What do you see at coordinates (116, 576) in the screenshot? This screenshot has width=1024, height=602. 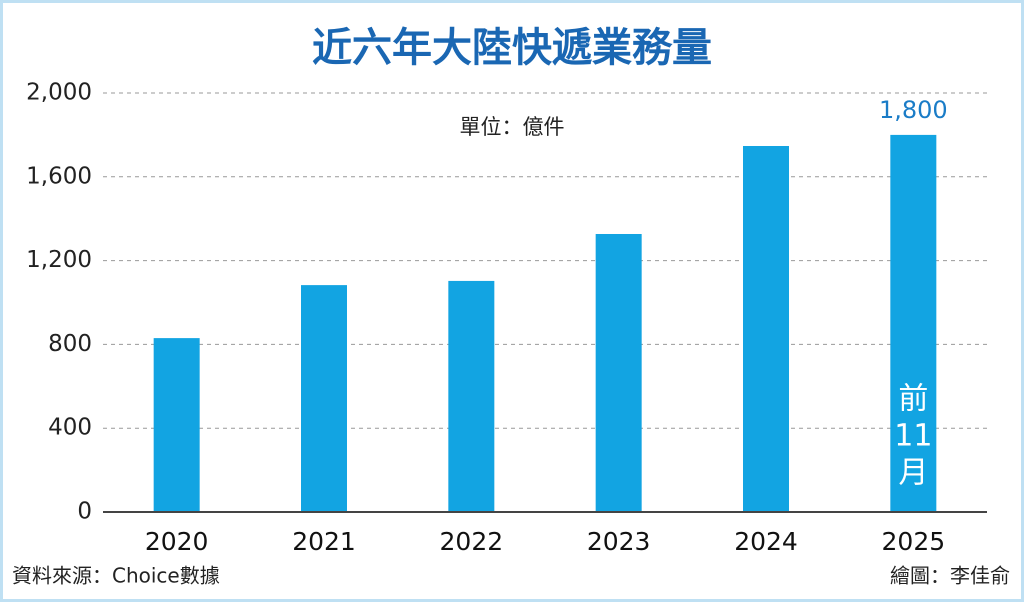 I see `source: 資料來源：Choice數據` at bounding box center [116, 576].